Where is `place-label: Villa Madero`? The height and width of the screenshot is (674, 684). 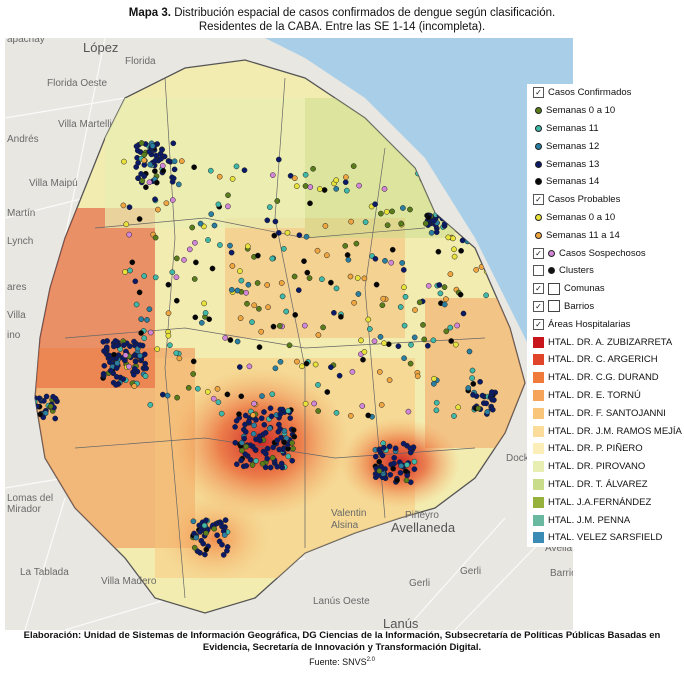 place-label: Villa Madero is located at coordinates (129, 581).